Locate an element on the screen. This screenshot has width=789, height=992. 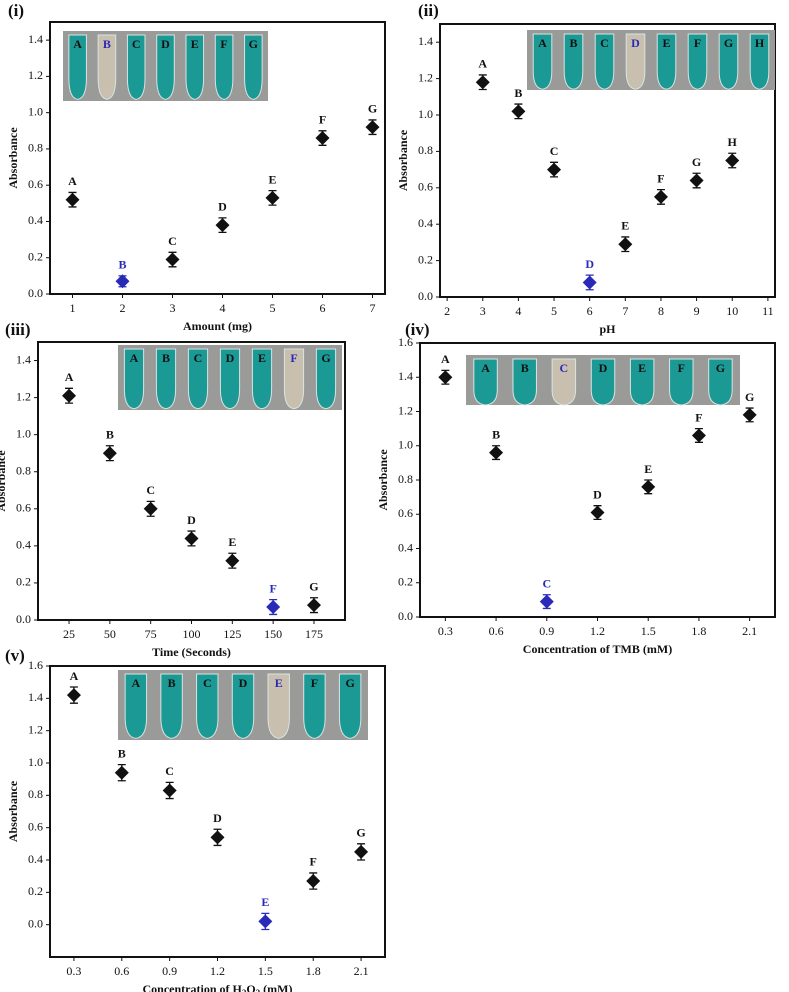
x-tick-label: 25 is located at coordinates (69, 634).